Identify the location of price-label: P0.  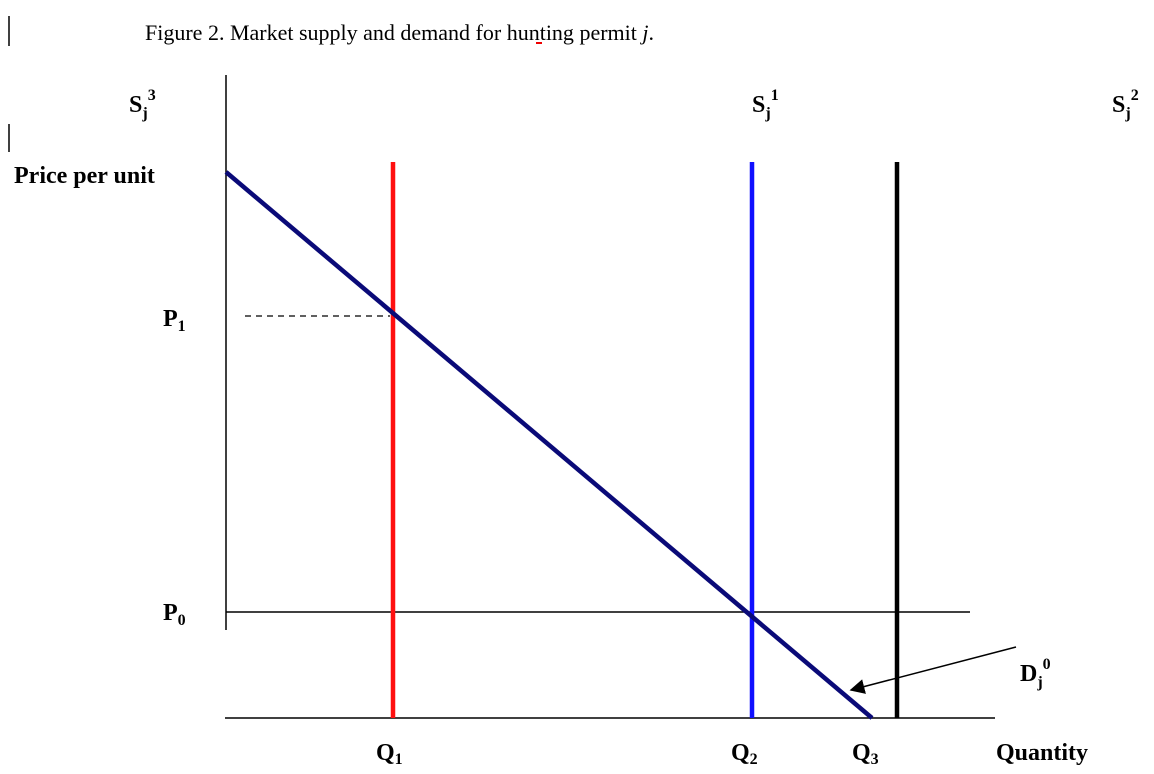
(174, 614).